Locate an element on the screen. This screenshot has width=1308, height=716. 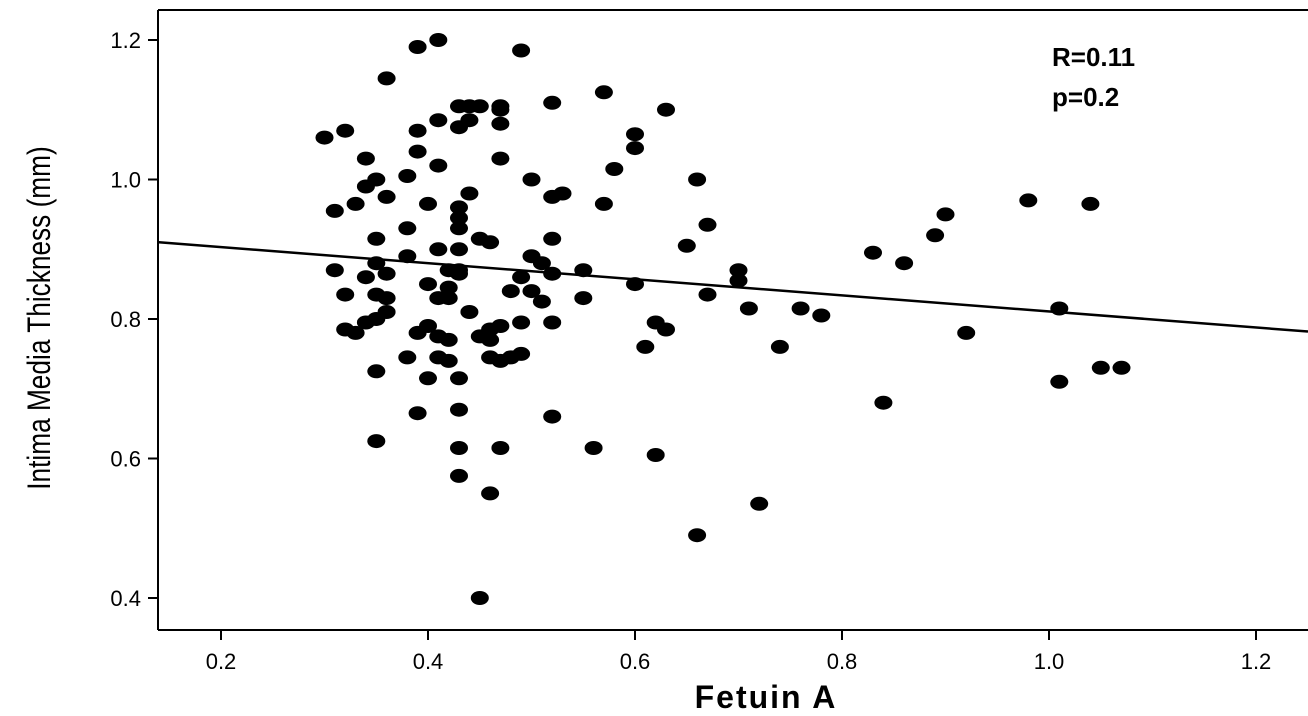
y-ticks: 0.4 0.6 0.8 1.0 1.2 is located at coordinates (134, 319).